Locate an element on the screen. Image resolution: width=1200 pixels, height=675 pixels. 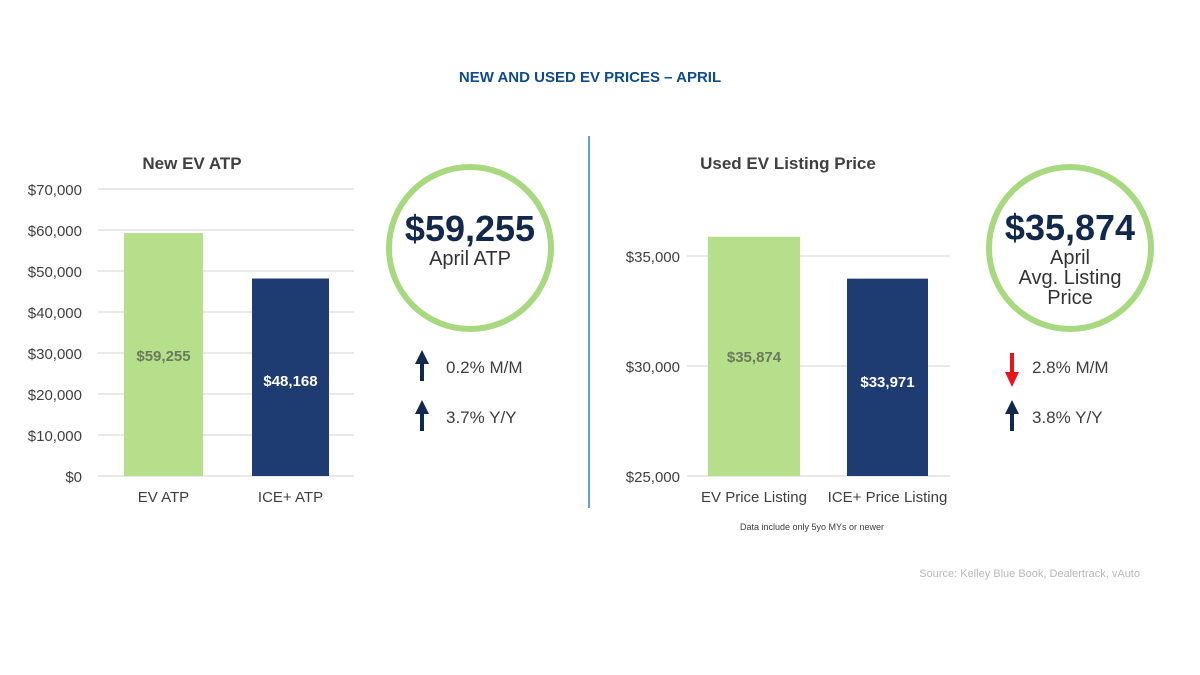
callout-value: $59,255 is located at coordinates (470, 228).